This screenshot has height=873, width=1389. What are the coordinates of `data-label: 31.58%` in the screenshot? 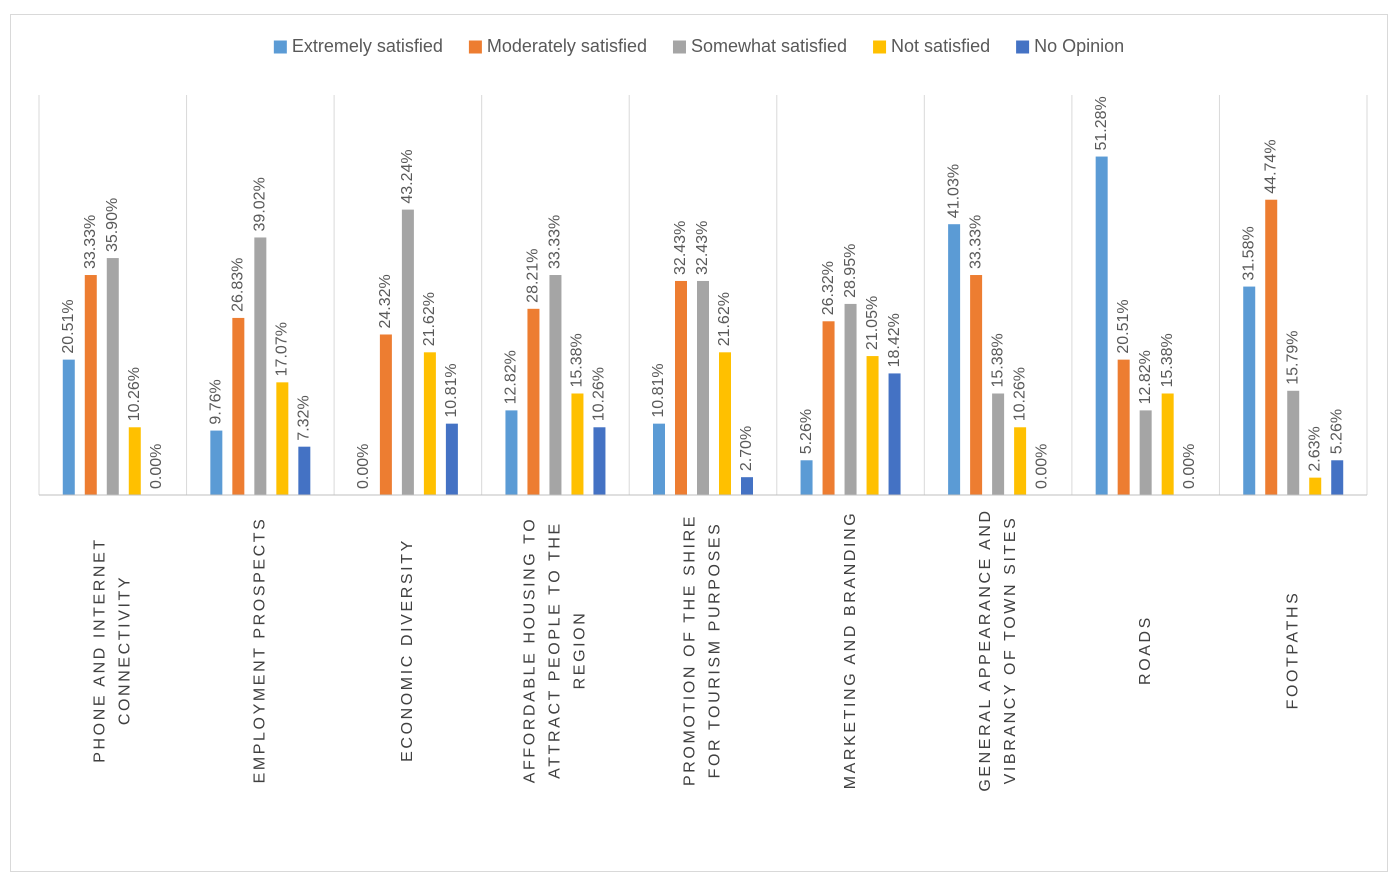 It's located at (1248, 253).